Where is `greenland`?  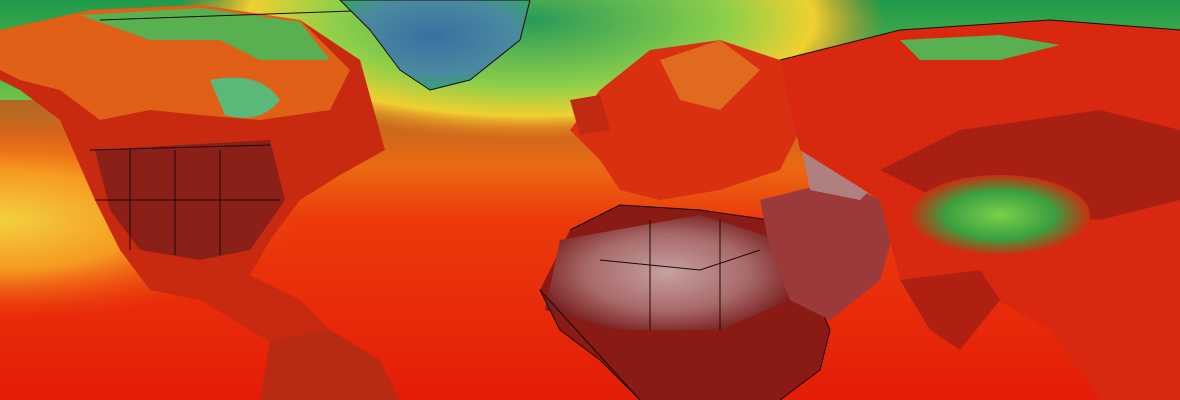
greenland is located at coordinates (435, 45).